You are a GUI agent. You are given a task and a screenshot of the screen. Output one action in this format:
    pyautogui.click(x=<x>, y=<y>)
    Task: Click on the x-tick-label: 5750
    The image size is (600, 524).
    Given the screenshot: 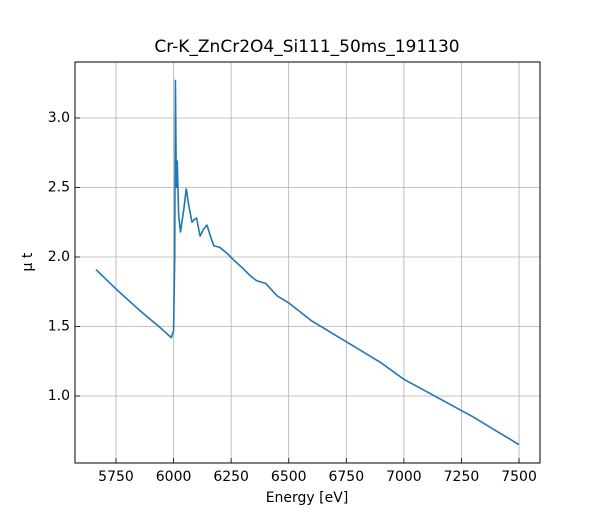 What is the action you would take?
    pyautogui.click(x=116, y=477)
    